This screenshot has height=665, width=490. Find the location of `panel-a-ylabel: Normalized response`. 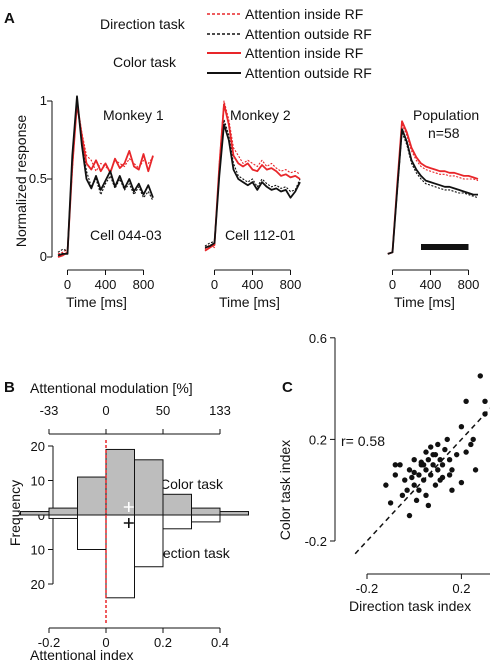

panel-a-ylabel: Normalized response is located at coordinates (21, 181).